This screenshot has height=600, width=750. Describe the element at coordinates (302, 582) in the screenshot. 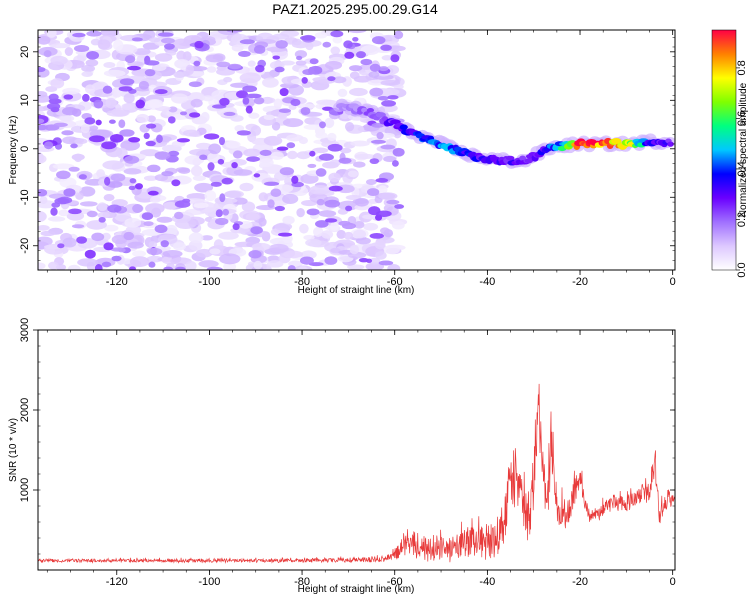

I see `x-tick-label: -80` at that location.